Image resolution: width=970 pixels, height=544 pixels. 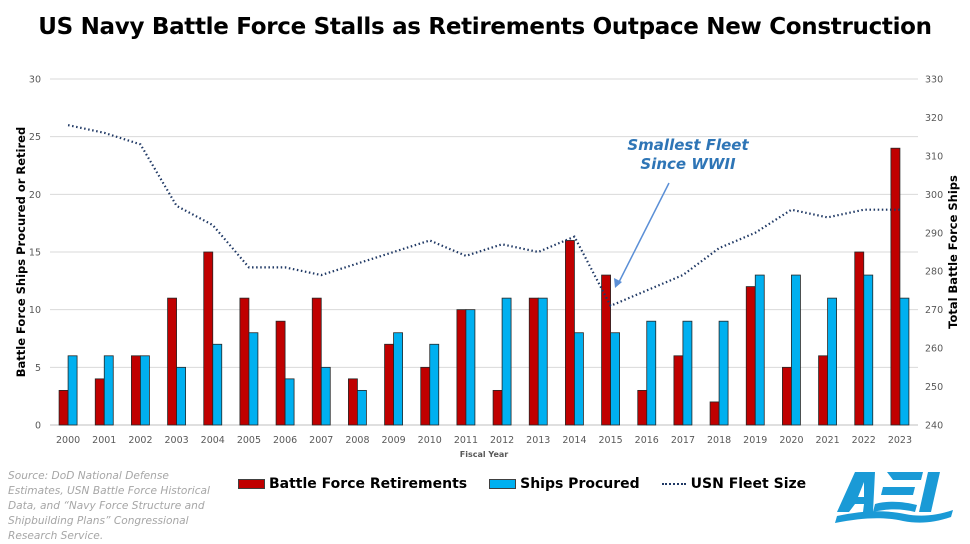 What do you see at coordinates (357, 440) in the screenshot?
I see `x-tick-label: 2008` at bounding box center [357, 440].